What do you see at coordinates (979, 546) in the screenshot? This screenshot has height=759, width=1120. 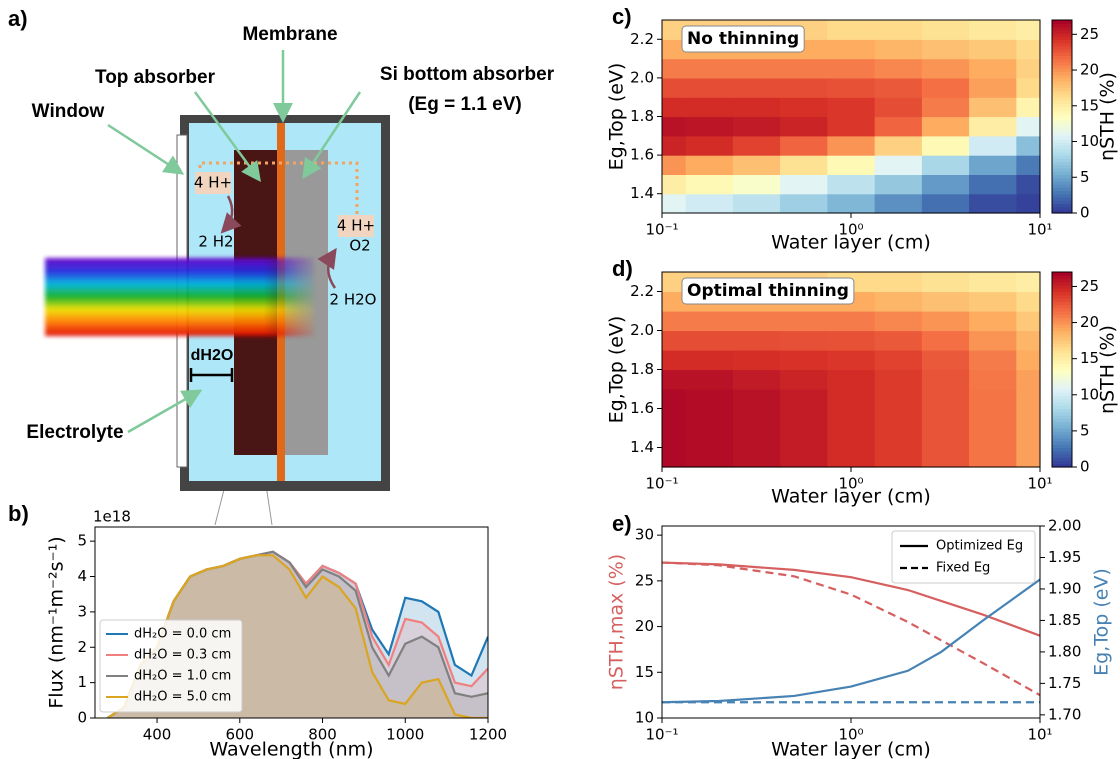 I see `legend-label: Optimized Eg` at bounding box center [979, 546].